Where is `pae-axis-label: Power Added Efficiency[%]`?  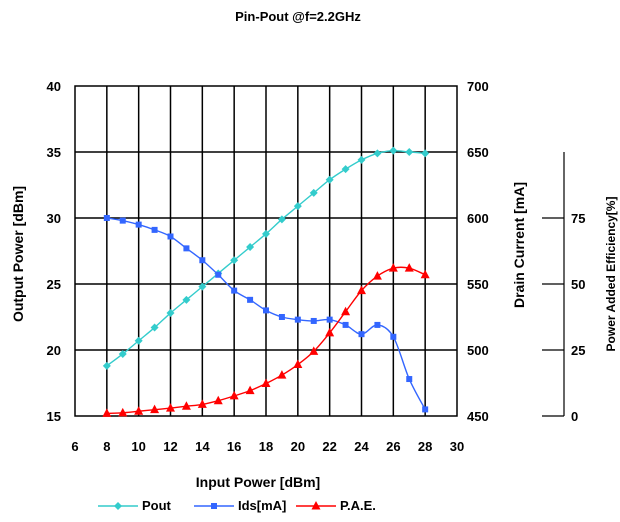
pae-axis-label: Power Added Efficiency[%] is located at coordinates (611, 274).